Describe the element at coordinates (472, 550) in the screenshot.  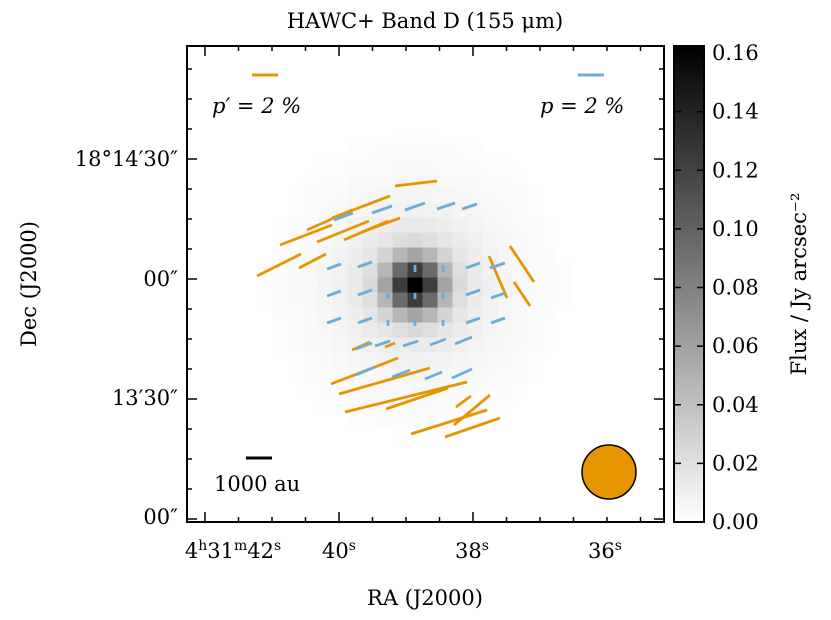
I see `x-tick-label: 38s` at that location.